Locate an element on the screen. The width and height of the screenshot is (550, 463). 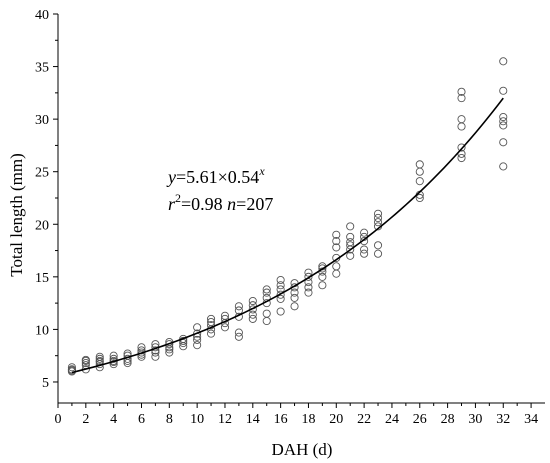
x-tick-label: 20 is located at coordinates (336, 419).